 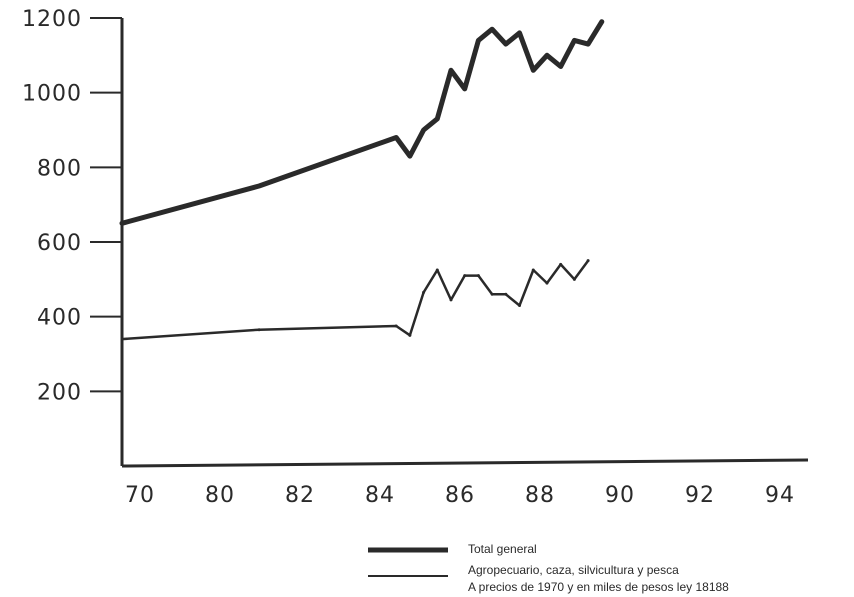 What do you see at coordinates (59, 318) in the screenshot?
I see `y-tick-label: 400` at bounding box center [59, 318].